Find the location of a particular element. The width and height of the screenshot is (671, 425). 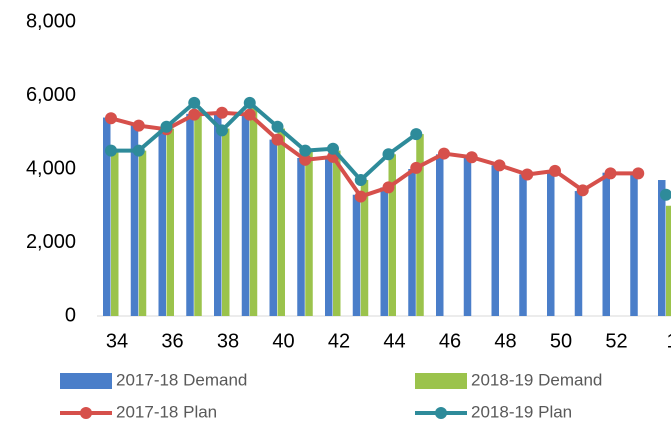

y-tick-label: 4,000 is located at coordinates (51, 168).